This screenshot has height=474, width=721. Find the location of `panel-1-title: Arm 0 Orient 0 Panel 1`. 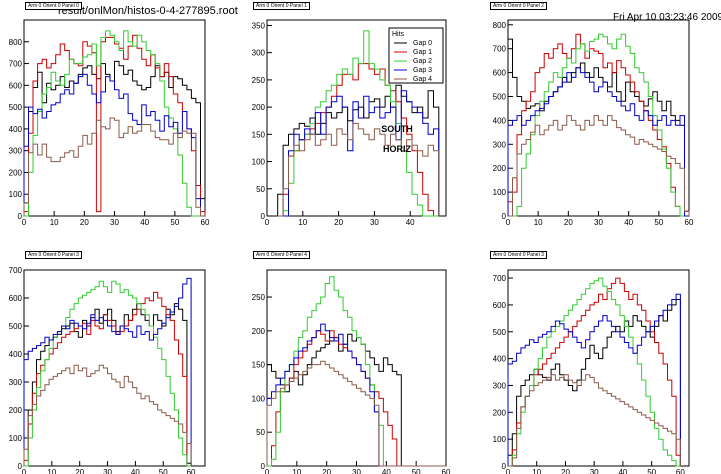

panel-1-title: Arm 0 Orient 0 Panel 1 is located at coordinates (281, 6).